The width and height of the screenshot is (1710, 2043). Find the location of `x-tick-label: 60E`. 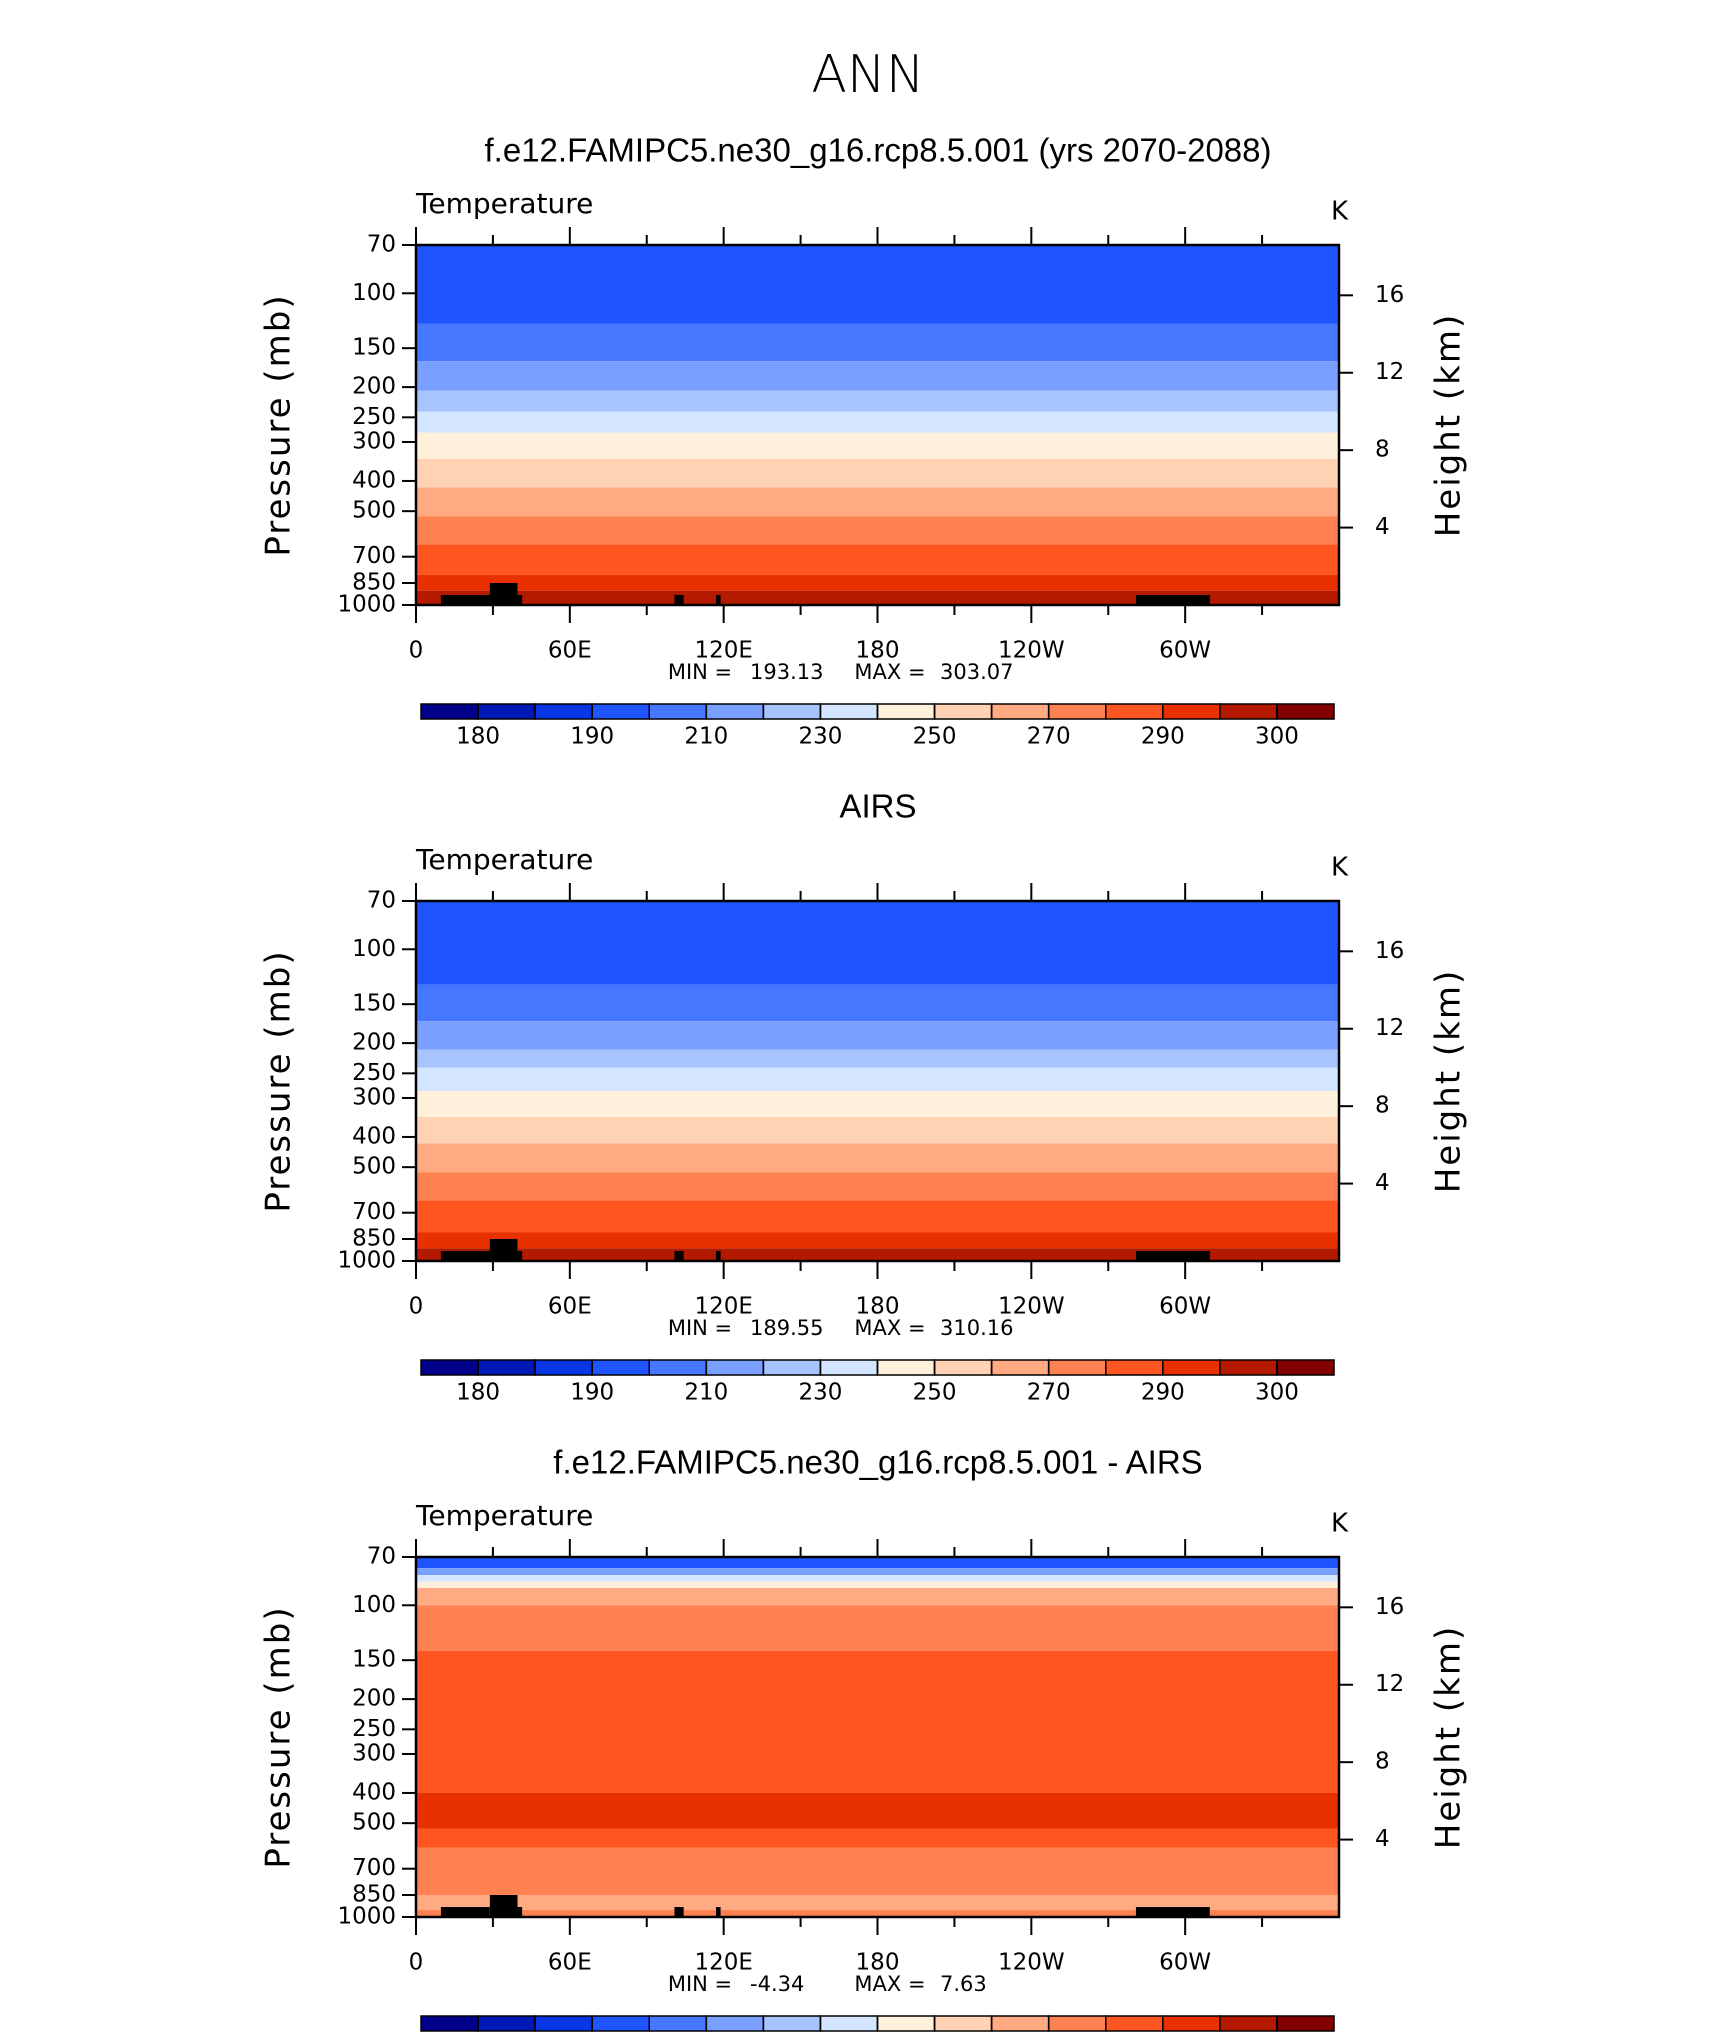

x-tick-label: 60E is located at coordinates (570, 1307).